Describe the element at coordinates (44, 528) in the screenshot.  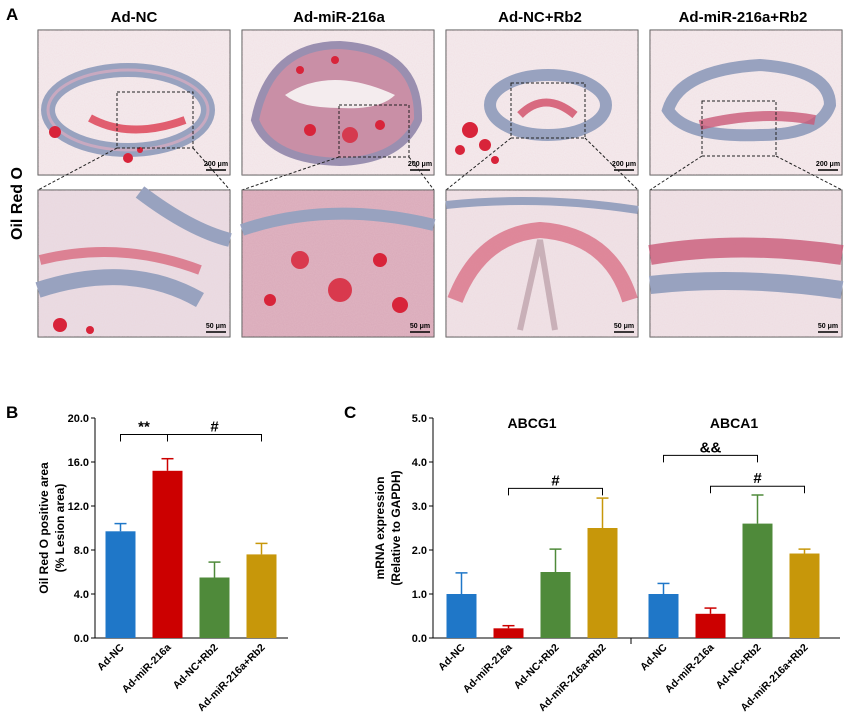
I see `panel-b-ylabel-1: Oil Red O positive area` at that location.